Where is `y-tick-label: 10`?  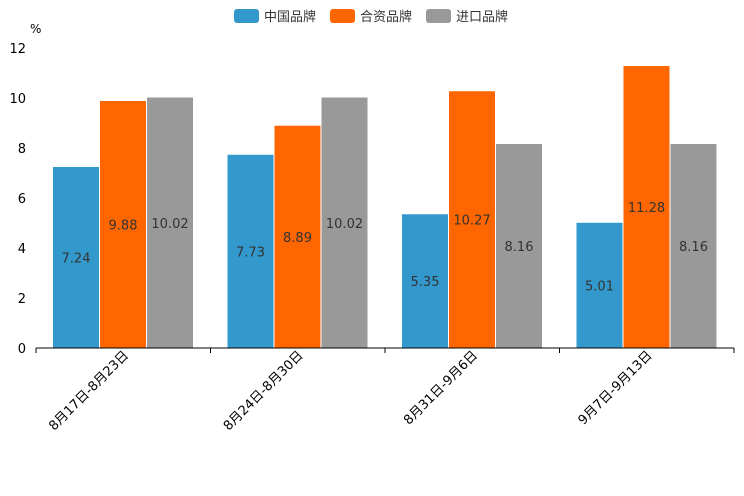 y-tick-label: 10 is located at coordinates (17, 99).